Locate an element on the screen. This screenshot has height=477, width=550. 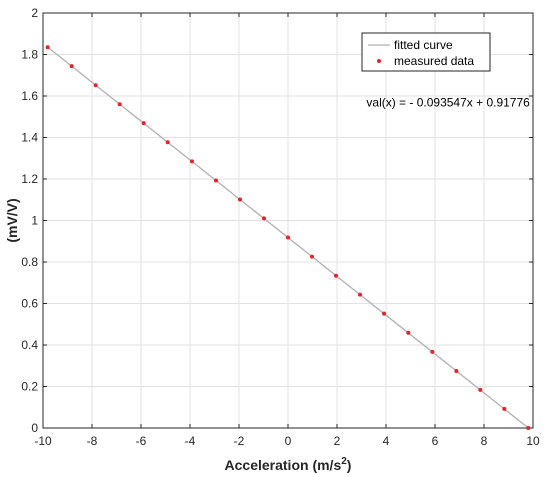
y-tick-label: 0.6 is located at coordinates (29, 304).